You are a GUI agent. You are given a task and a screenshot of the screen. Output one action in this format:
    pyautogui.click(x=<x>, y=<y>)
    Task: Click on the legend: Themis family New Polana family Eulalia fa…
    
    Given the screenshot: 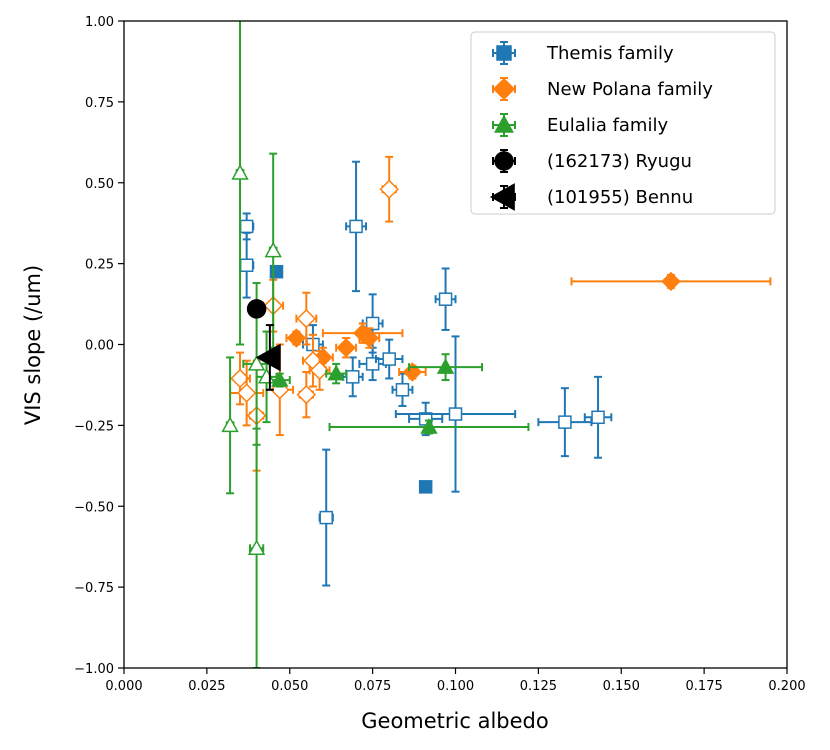 What is the action you would take?
    pyautogui.click(x=623, y=123)
    